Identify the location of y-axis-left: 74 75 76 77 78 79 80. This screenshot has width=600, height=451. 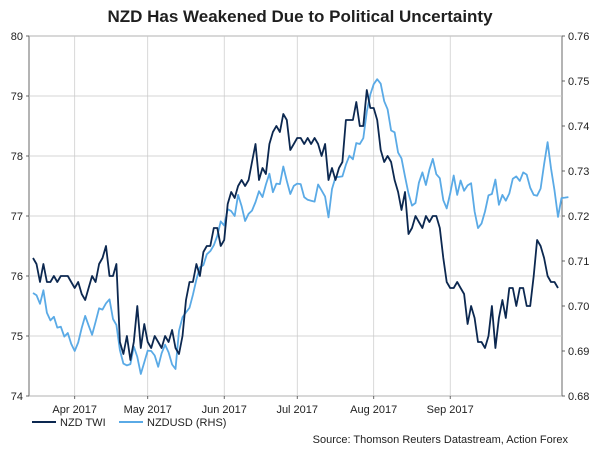
(20, 217).